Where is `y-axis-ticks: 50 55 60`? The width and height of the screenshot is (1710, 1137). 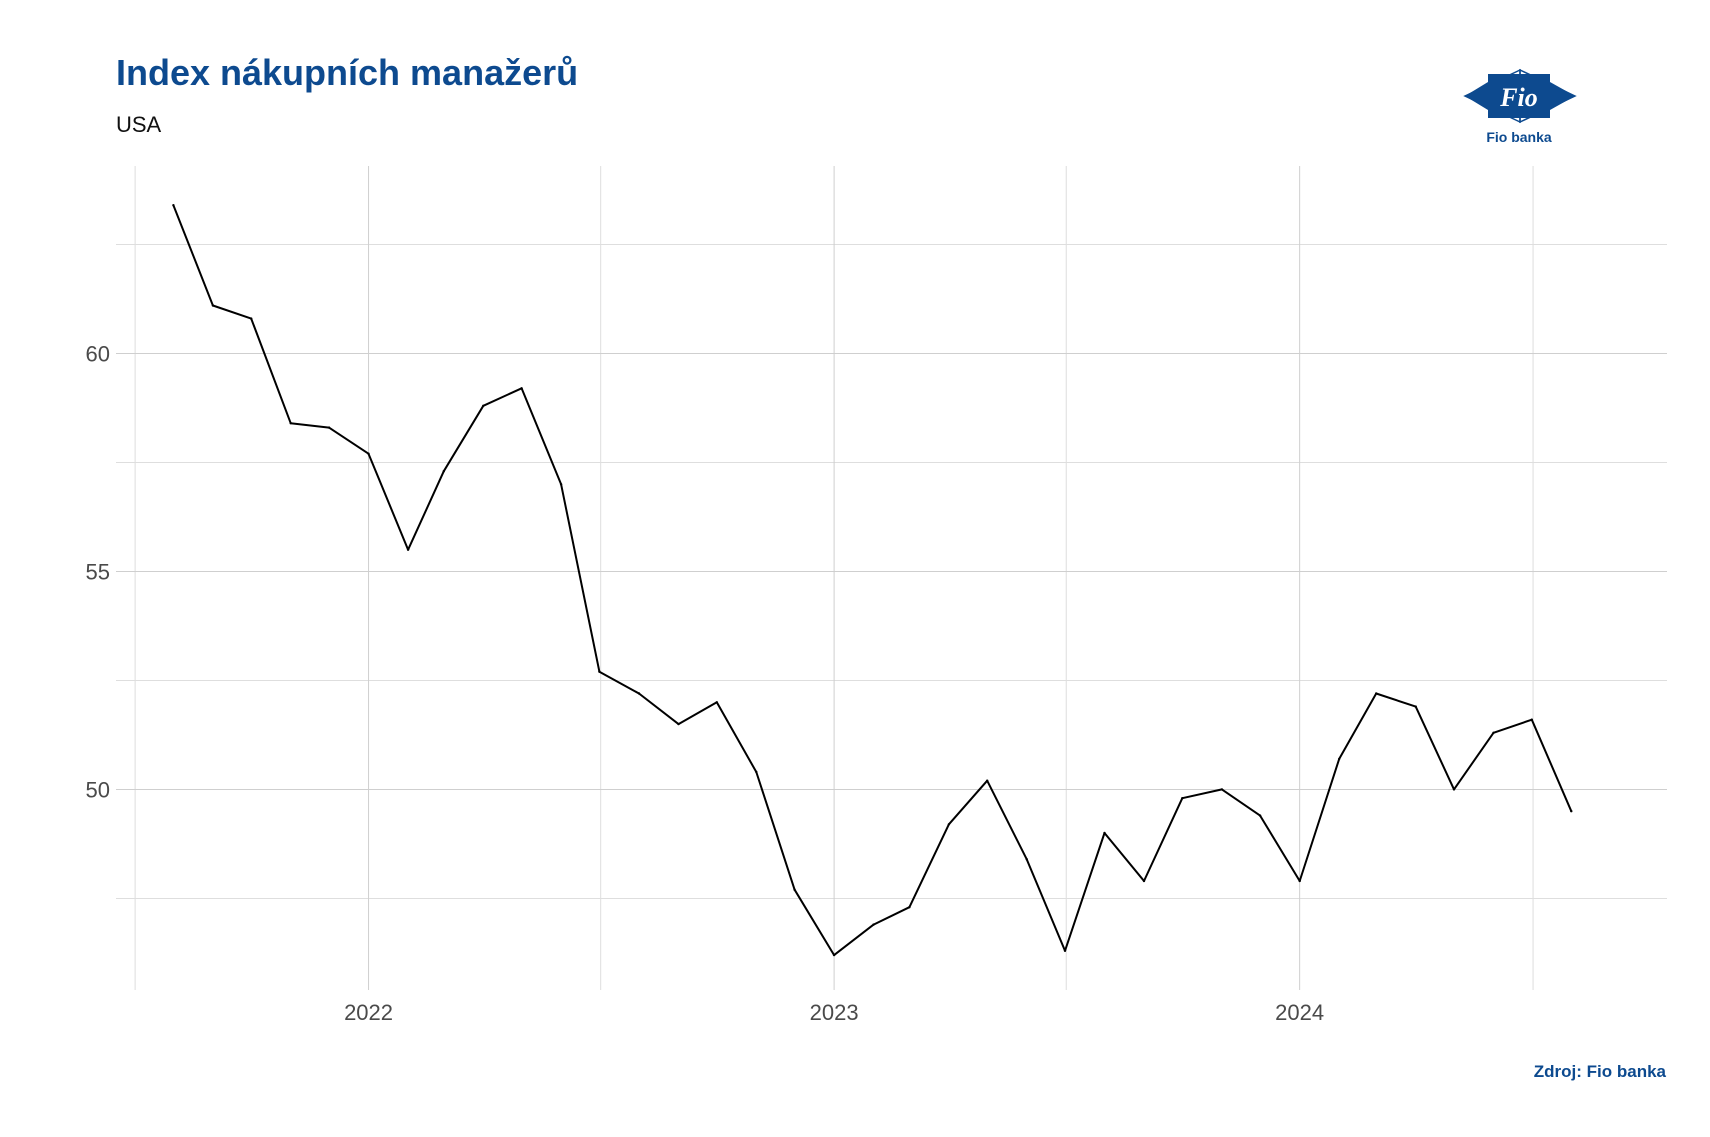 y-axis-ticks: 50 55 60 is located at coordinates (98, 571).